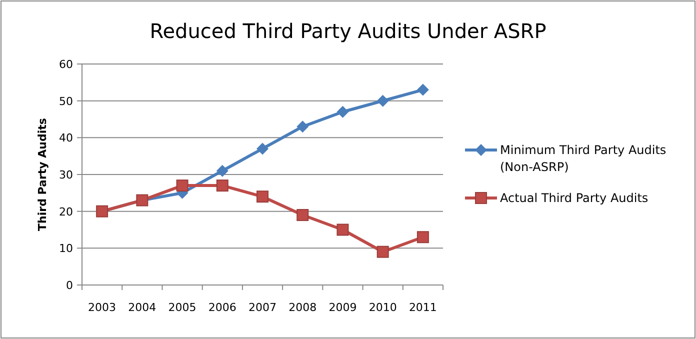 The image size is (696, 339). I want to click on y-tick-label: 10, so click(66, 249).